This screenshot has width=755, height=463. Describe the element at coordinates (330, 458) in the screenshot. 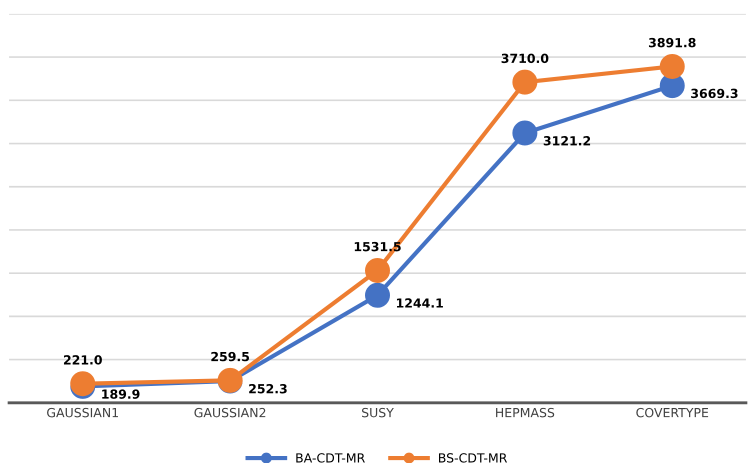

I see `legend-label: BA-CDT-MR` at that location.